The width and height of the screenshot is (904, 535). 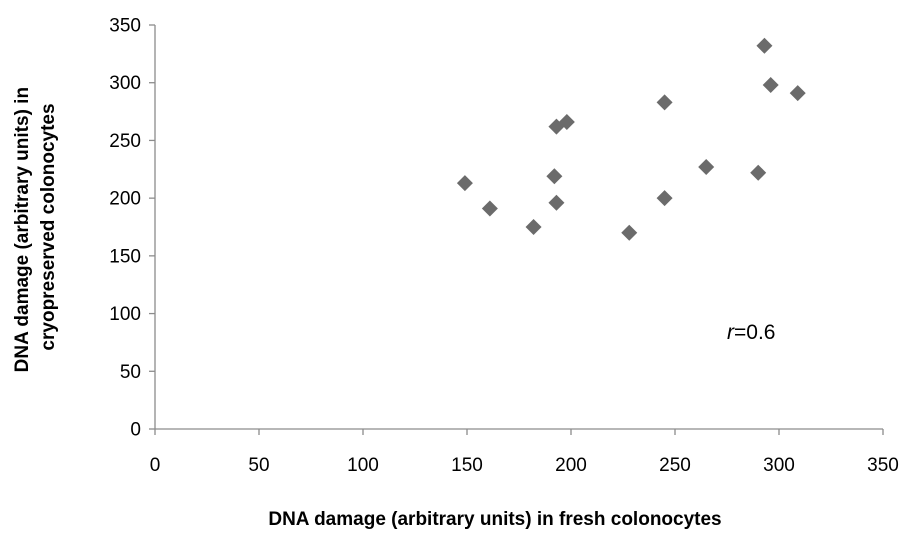 What do you see at coordinates (779, 465) in the screenshot?
I see `x-tick-label: 300` at bounding box center [779, 465].